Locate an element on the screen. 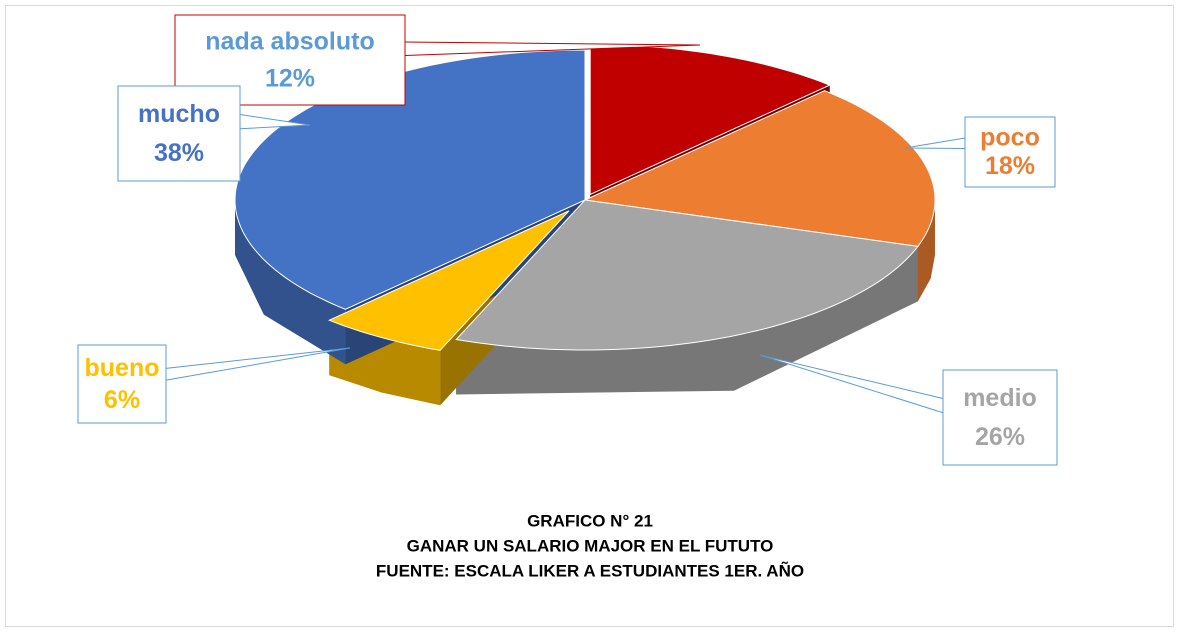 This screenshot has width=1179, height=632. label-name: mucho is located at coordinates (179, 114).